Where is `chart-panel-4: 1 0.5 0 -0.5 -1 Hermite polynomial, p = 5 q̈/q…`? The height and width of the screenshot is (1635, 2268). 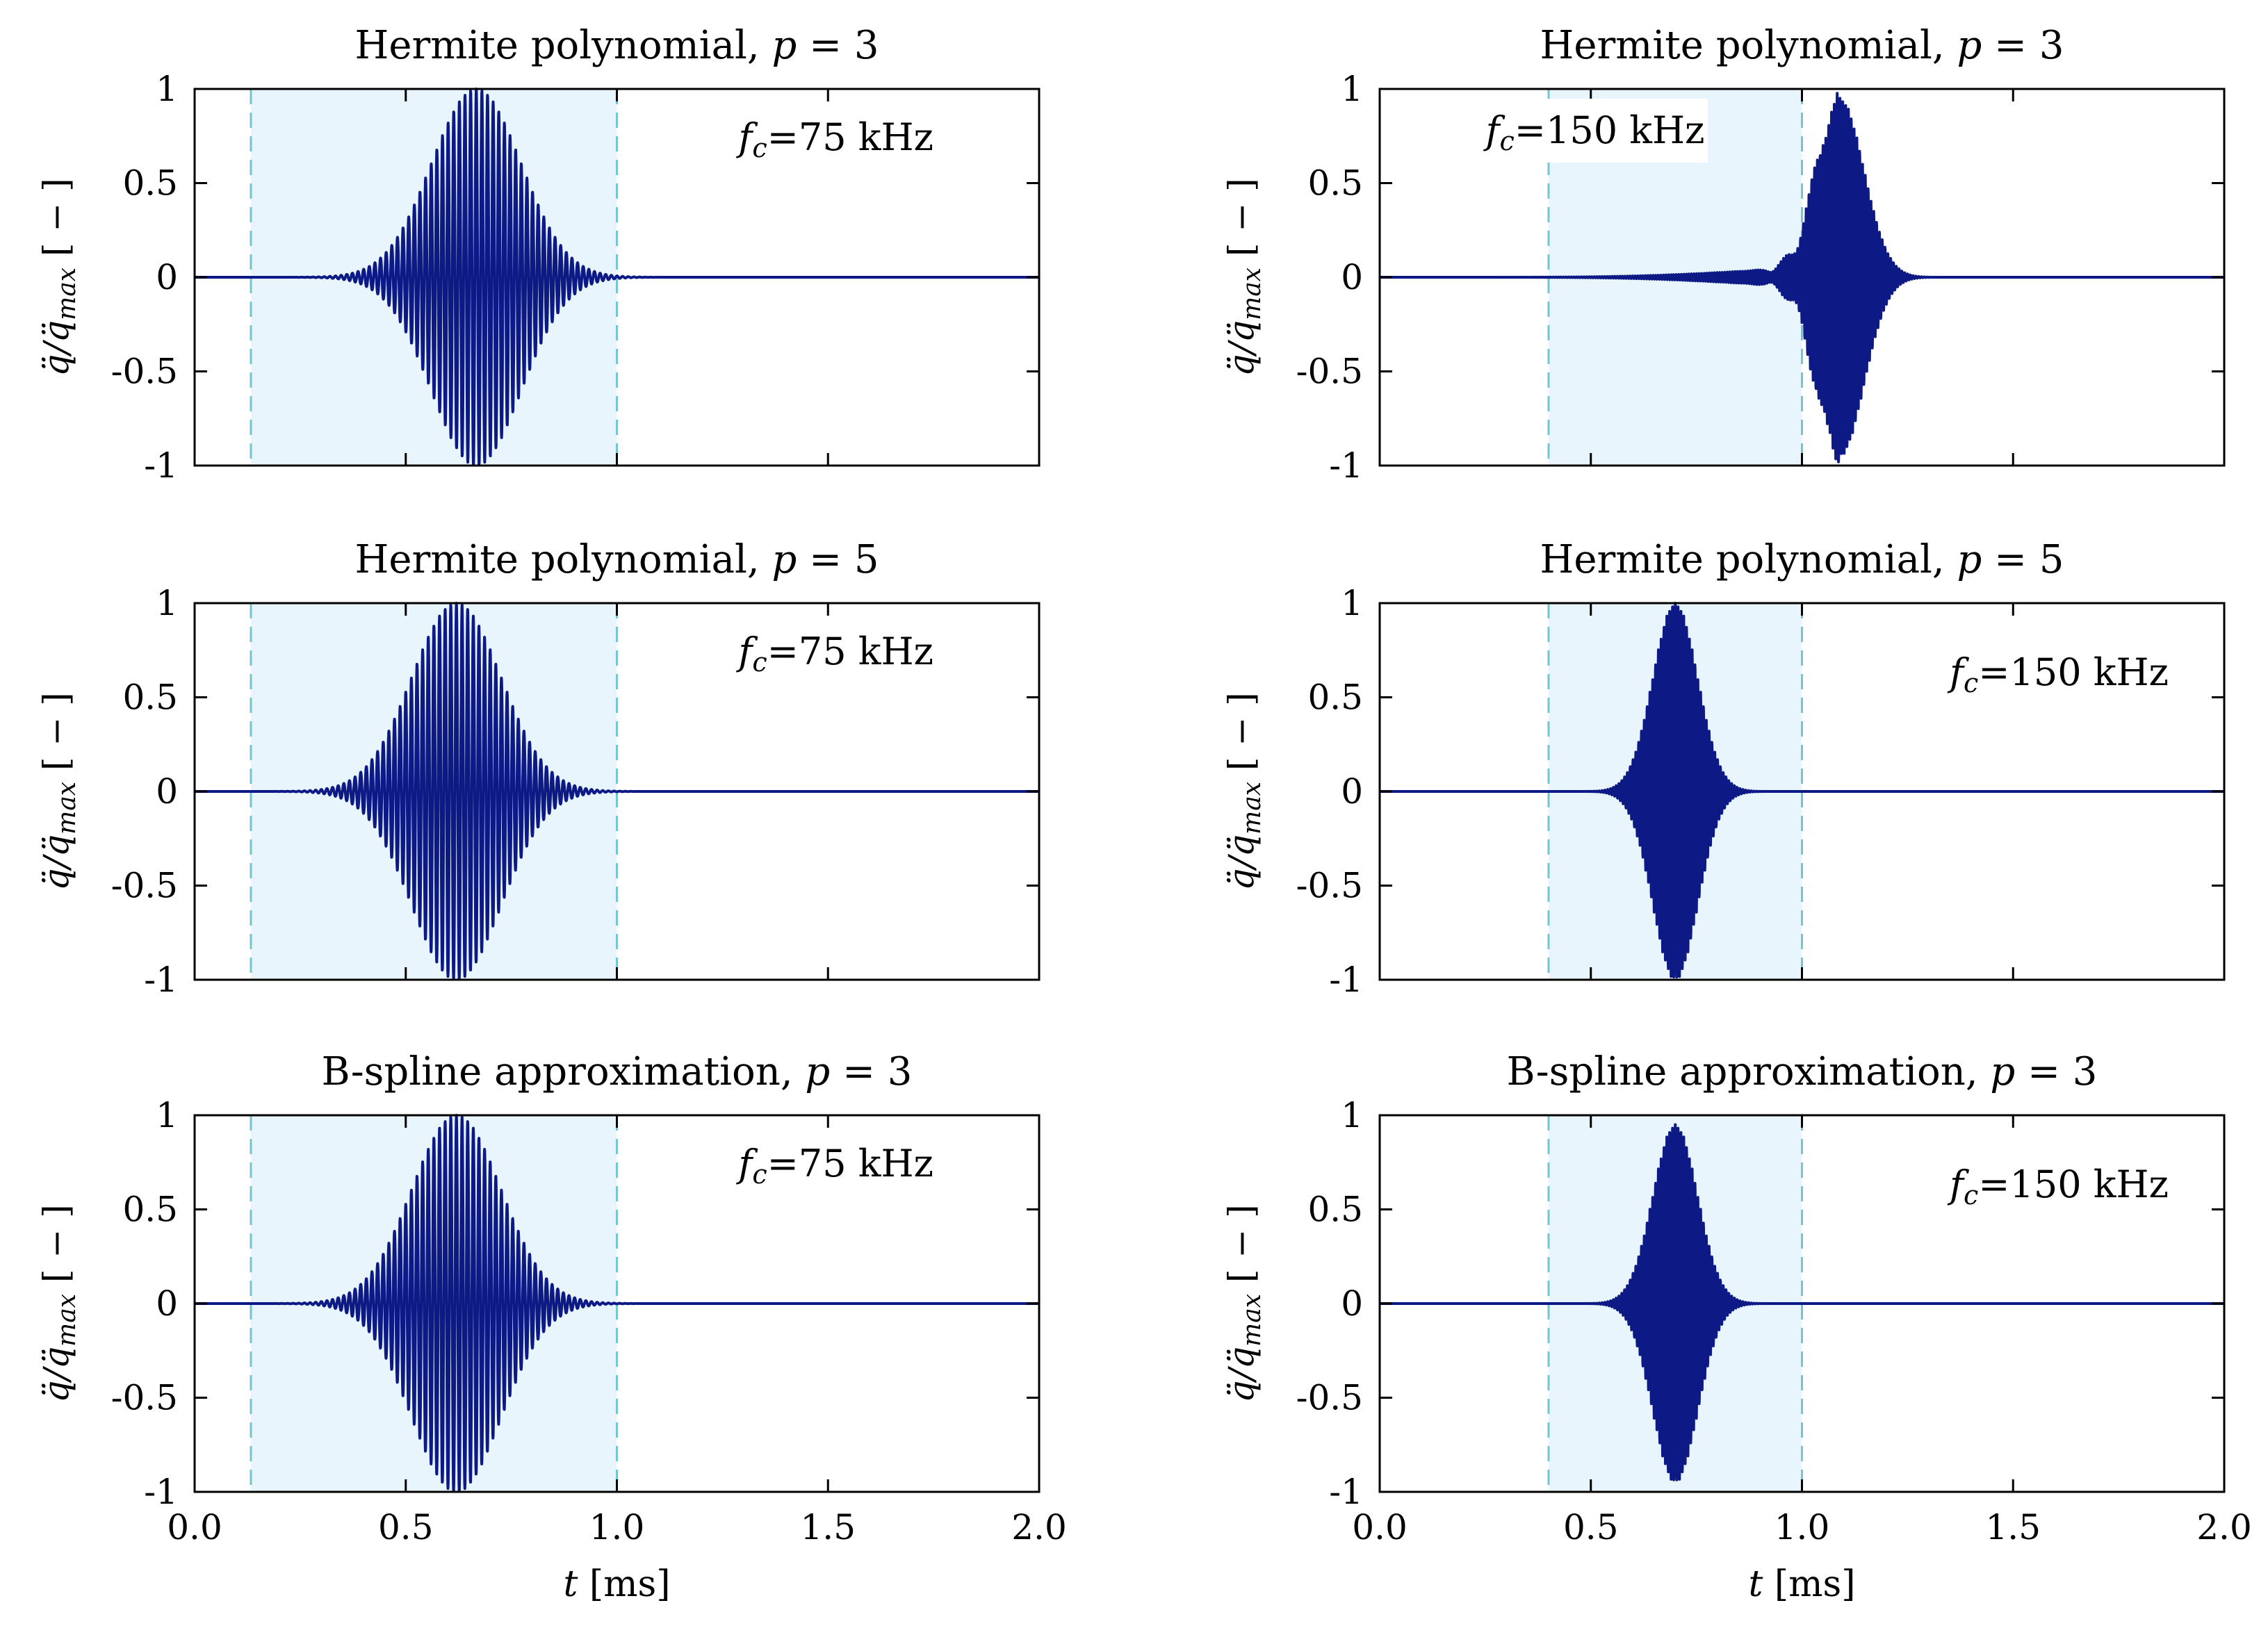 chart-panel-4: 1 0.5 0 -0.5 -1 Hermite polynomial, p = 5 q̈/q… is located at coordinates (1723, 768).